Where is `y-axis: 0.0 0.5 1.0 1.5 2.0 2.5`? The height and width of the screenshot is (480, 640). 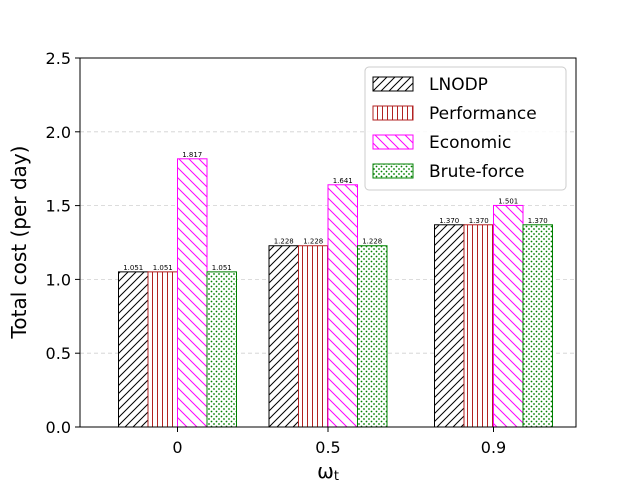
y-axis: 0.0 0.5 1.0 1.5 2.0 2.5 is located at coordinates (63, 243).